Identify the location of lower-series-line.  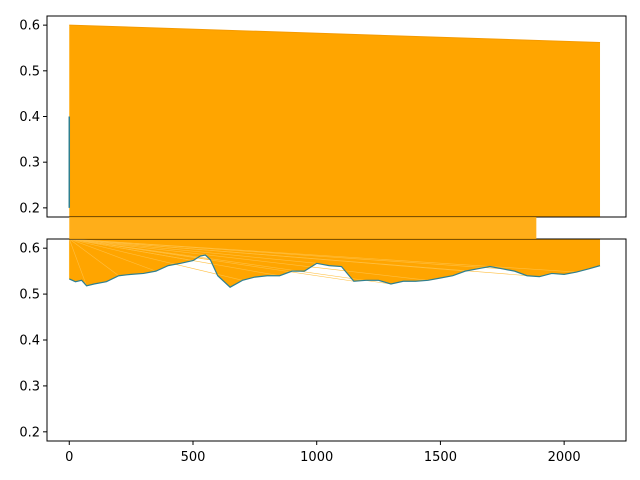
(335, 271).